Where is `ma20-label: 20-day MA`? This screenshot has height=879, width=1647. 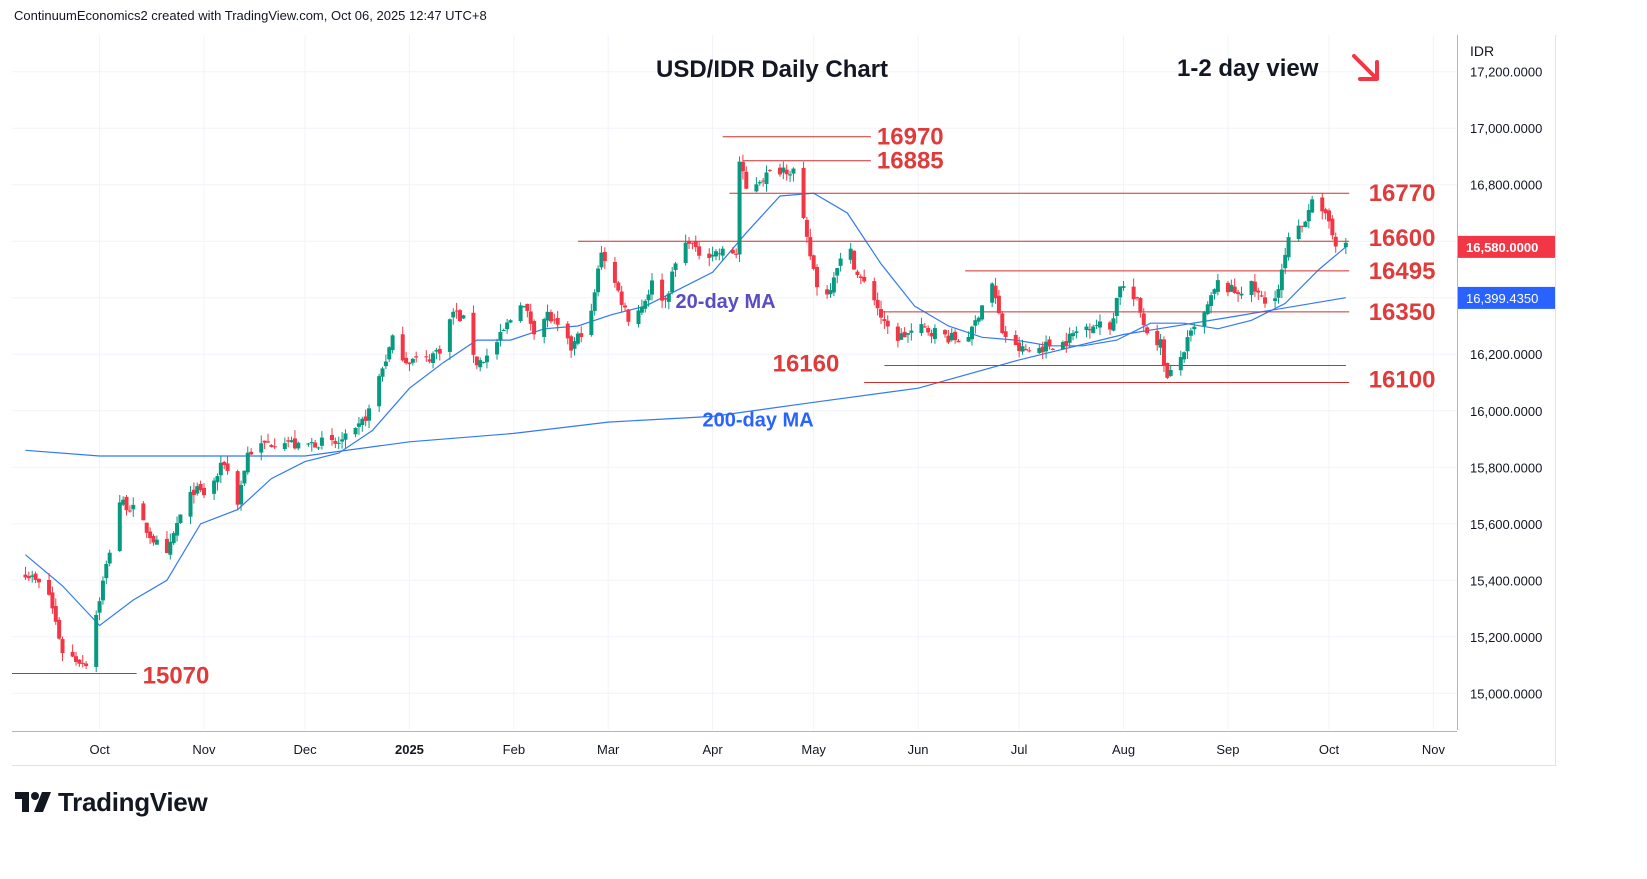
ma20-label: 20-day MA is located at coordinates (726, 302).